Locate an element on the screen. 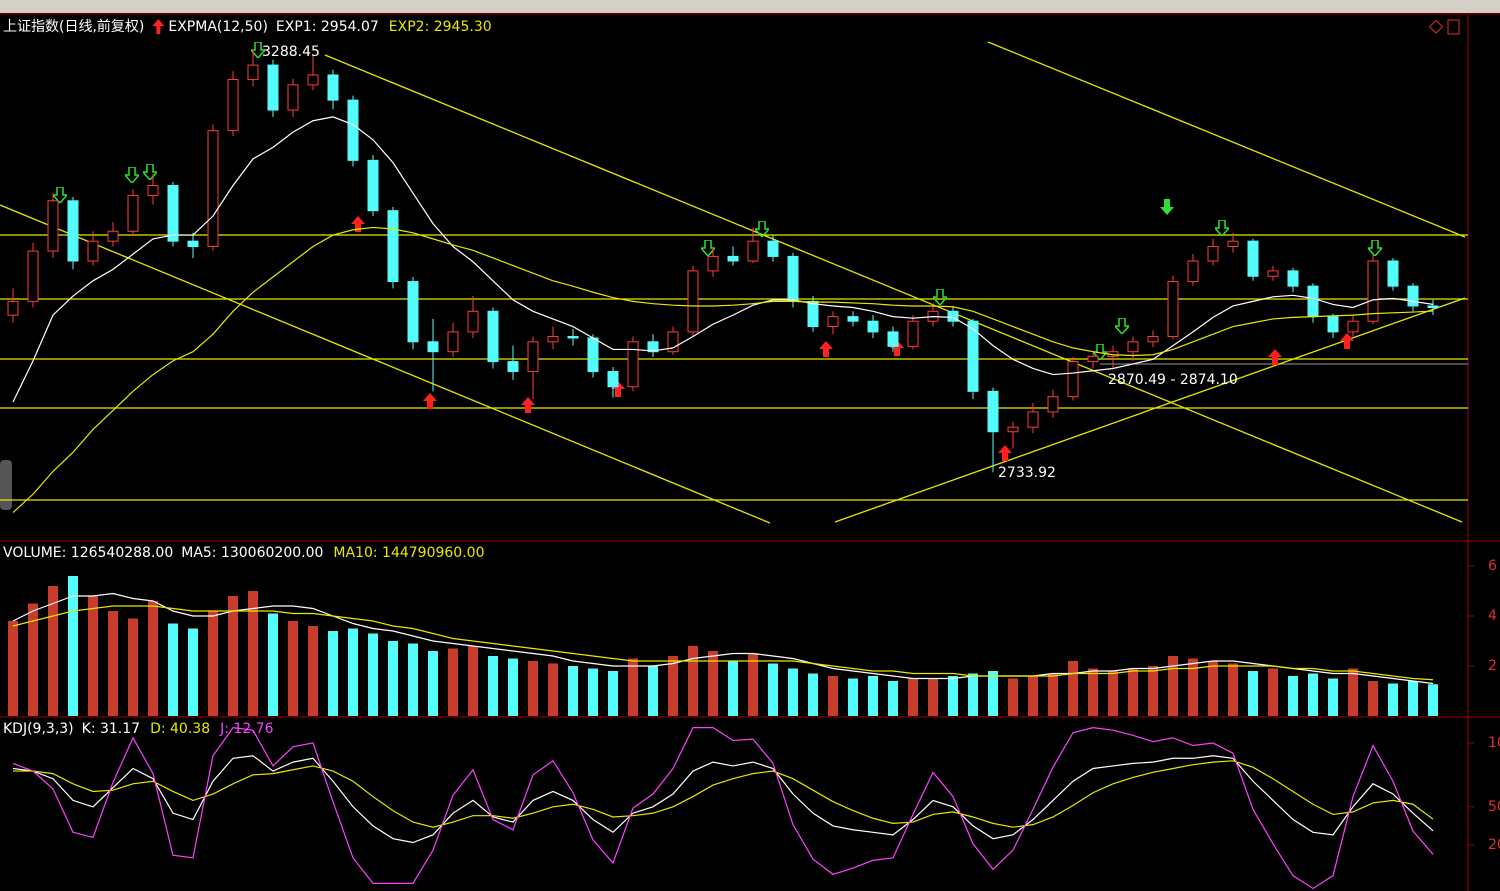  legend-entry: MA10: 144790960.00 is located at coordinates (408, 553).